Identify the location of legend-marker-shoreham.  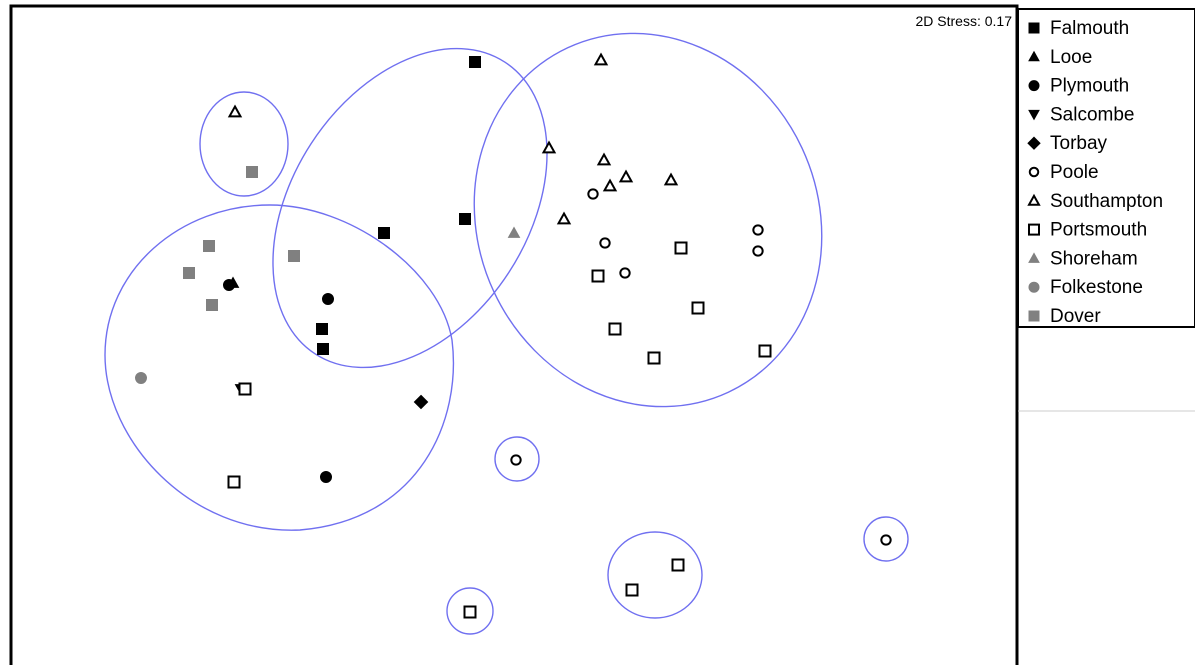
(1034, 257).